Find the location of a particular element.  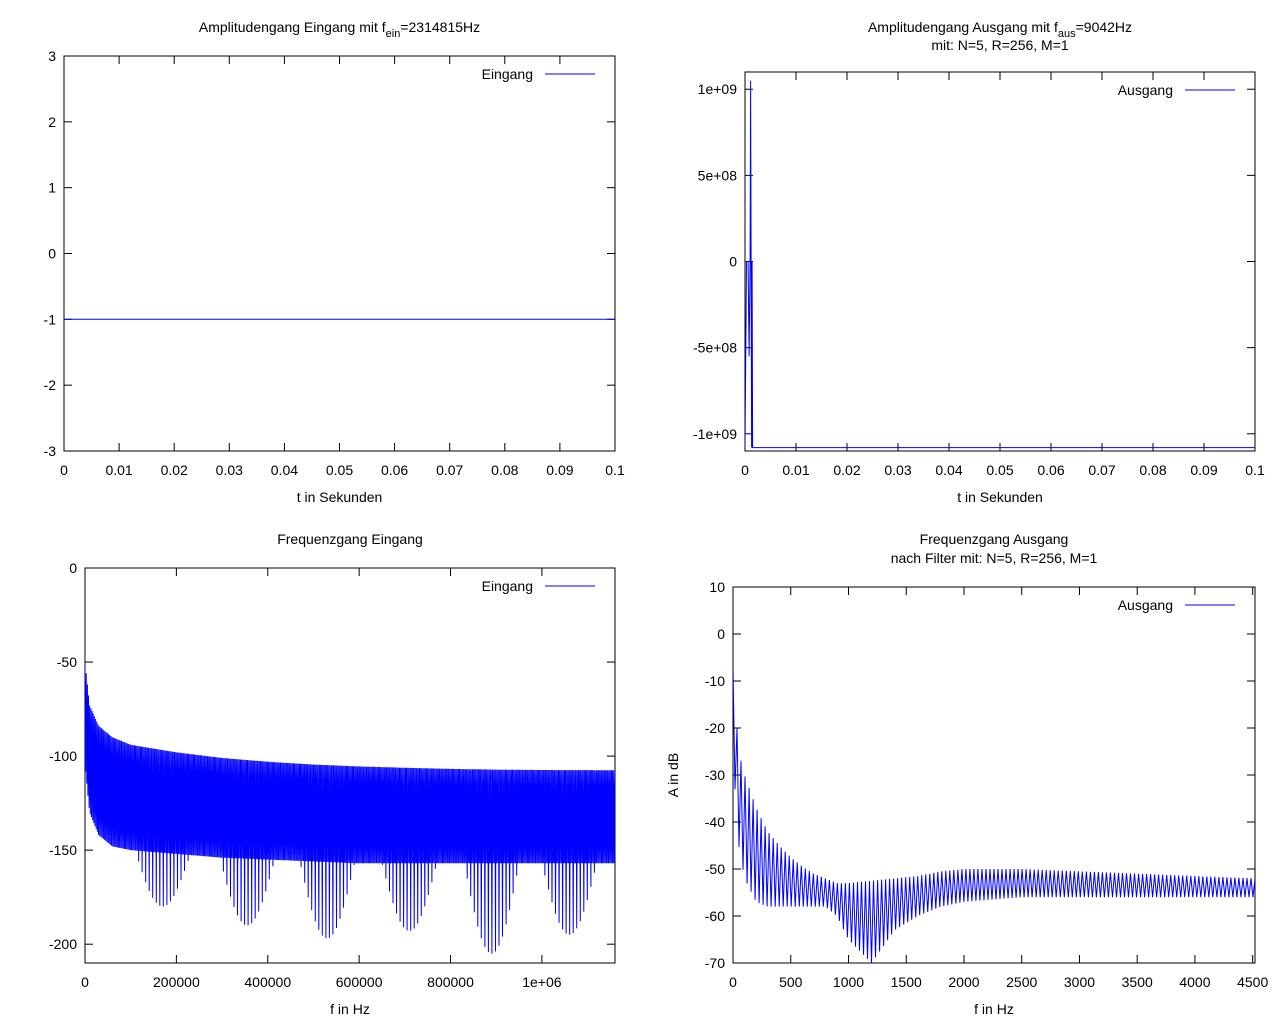

chart-title: Frequenzgang Ausgang is located at coordinates (994, 539).